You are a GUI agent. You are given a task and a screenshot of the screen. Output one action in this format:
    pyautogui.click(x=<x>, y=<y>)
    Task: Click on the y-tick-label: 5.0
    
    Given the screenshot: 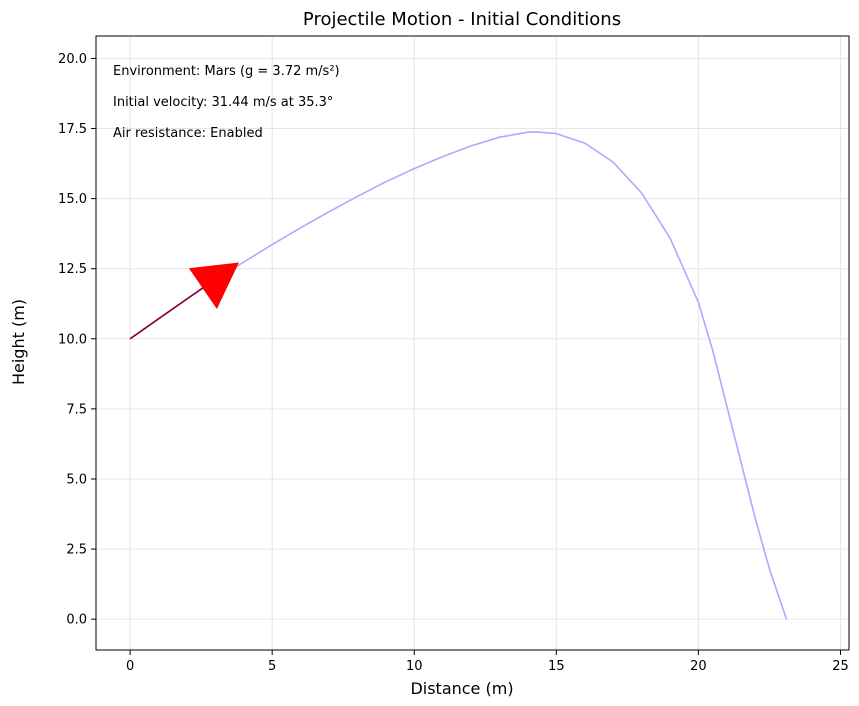 What is the action you would take?
    pyautogui.click(x=76, y=479)
    